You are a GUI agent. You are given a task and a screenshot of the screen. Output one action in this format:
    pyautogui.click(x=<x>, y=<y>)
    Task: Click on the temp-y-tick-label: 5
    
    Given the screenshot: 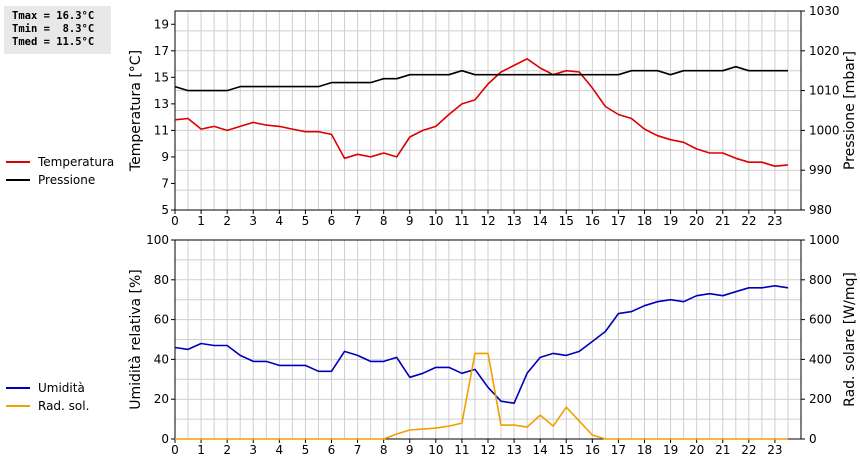 What is the action you would take?
    pyautogui.click(x=165, y=210)
    